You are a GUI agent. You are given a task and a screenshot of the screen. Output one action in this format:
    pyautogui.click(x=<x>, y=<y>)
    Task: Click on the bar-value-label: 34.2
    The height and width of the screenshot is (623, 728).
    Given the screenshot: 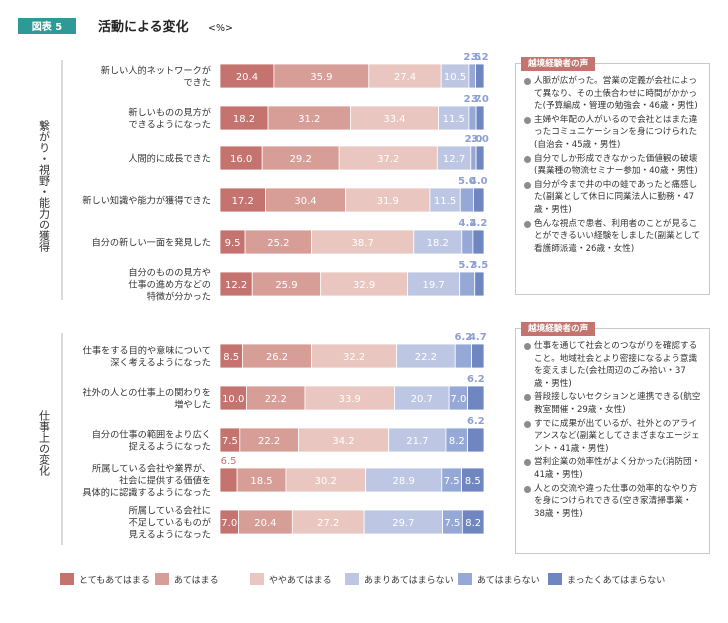 What is the action you would take?
    pyautogui.click(x=343, y=441)
    